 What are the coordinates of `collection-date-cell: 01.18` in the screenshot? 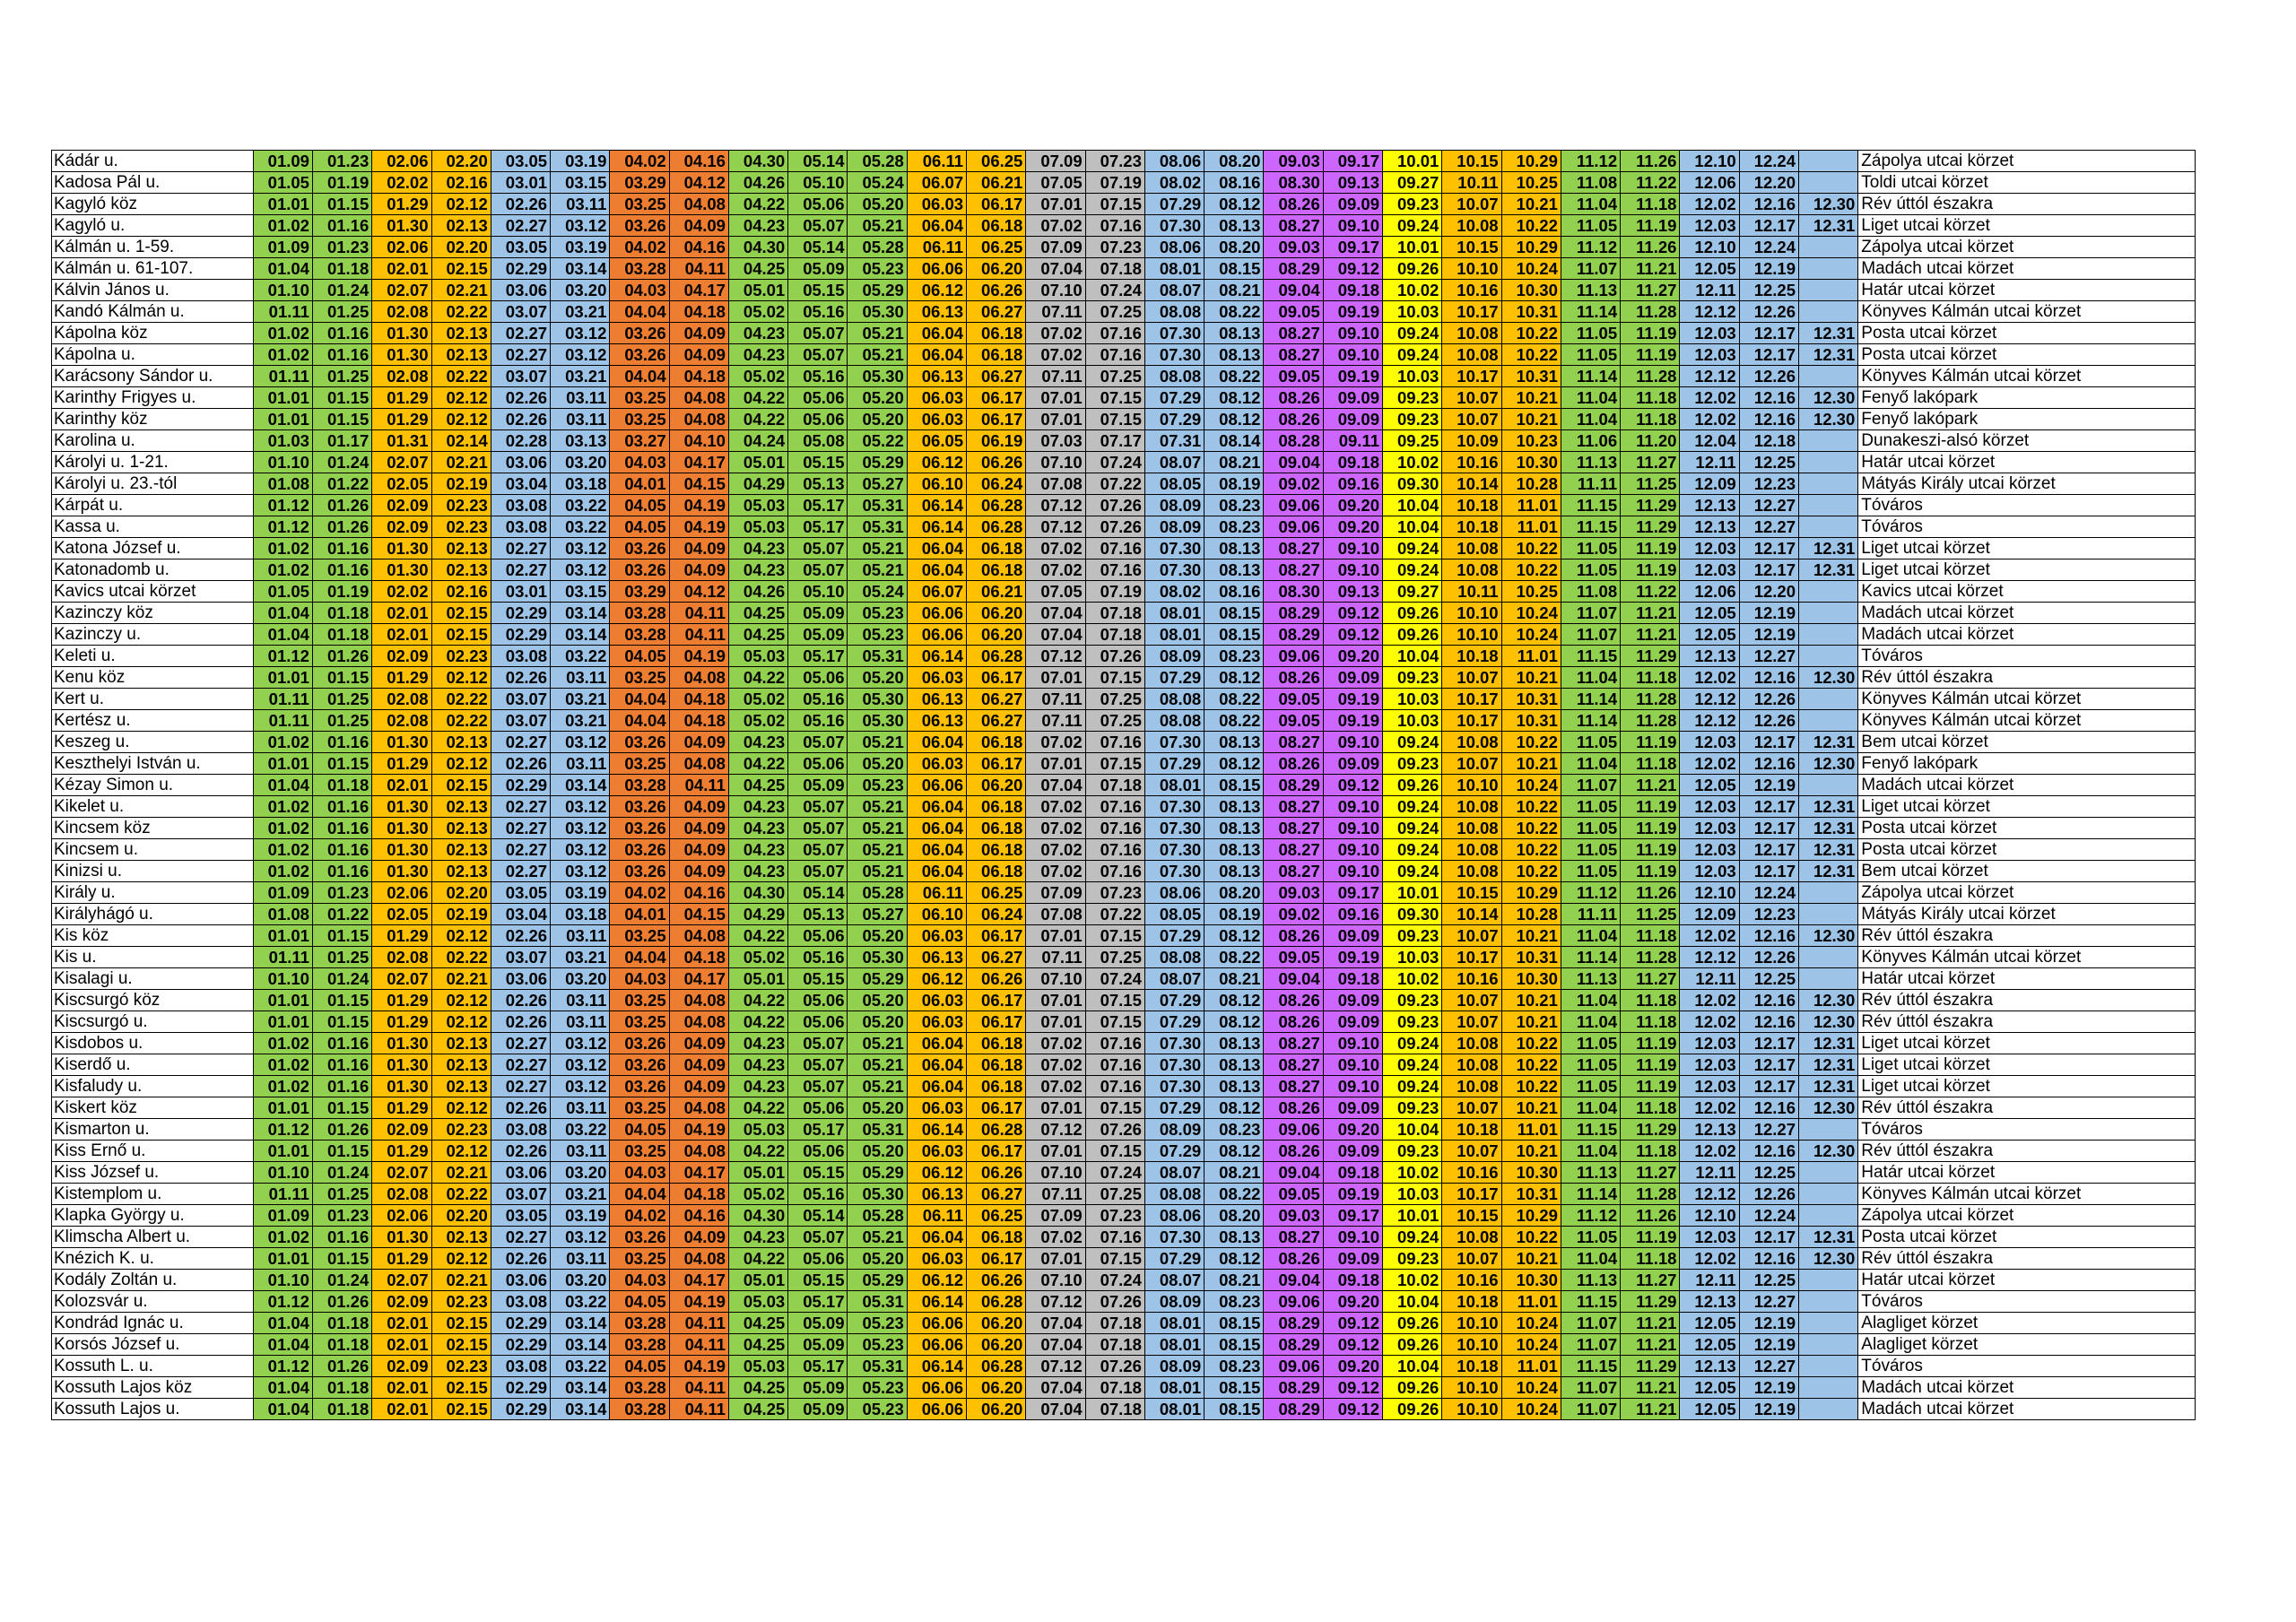 It's located at (342, 268).